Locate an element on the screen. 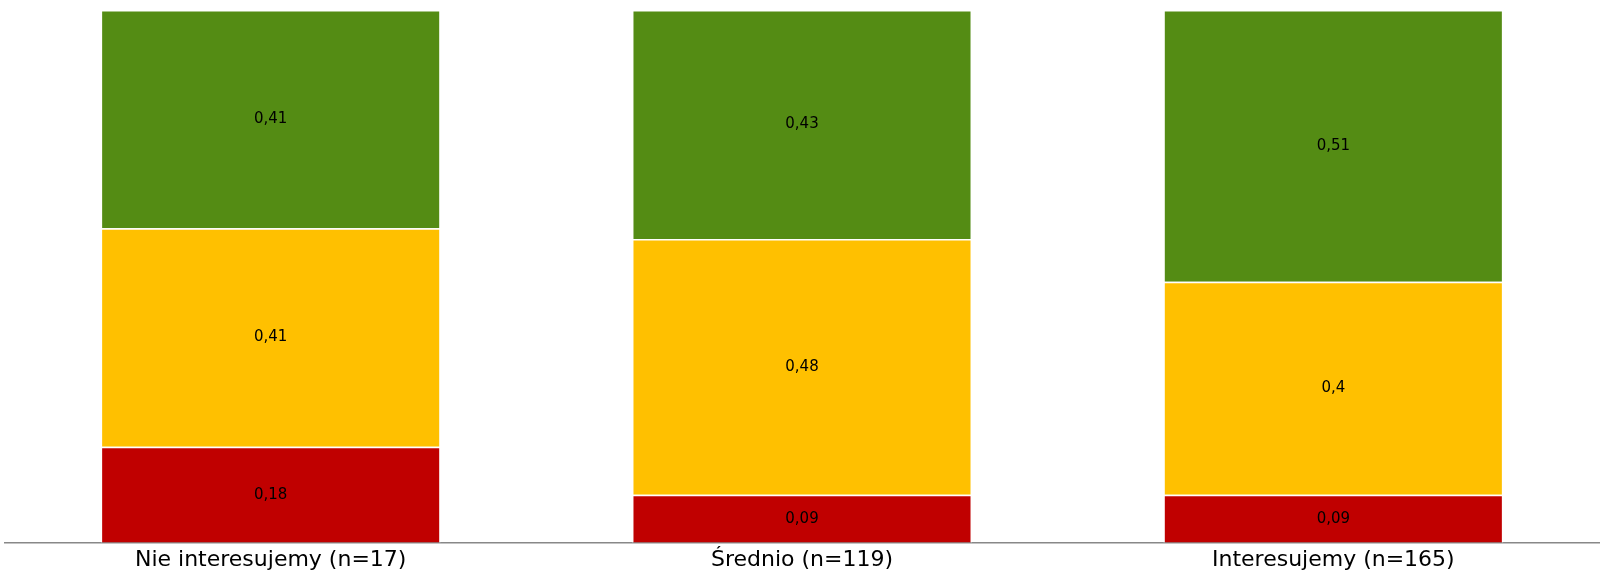 This screenshot has width=1604, height=577. x-tick-label: Nie interesujemy (n=17) is located at coordinates (270, 558).